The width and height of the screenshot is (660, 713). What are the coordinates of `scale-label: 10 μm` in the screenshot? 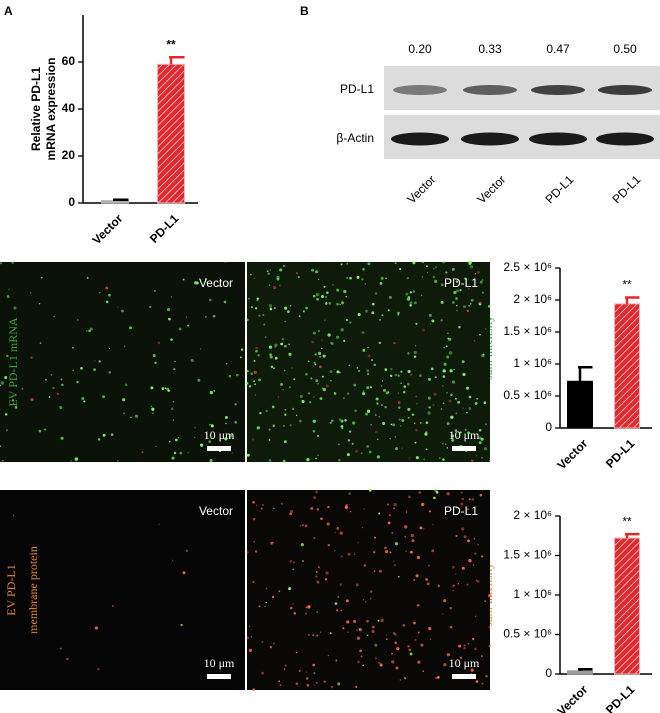 It's located at (219, 663).